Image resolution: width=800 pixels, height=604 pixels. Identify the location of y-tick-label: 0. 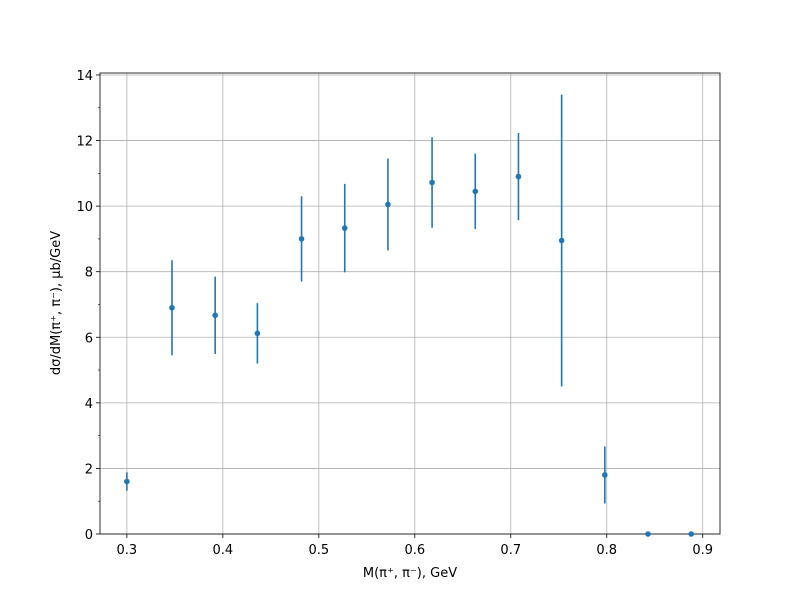
(89, 535).